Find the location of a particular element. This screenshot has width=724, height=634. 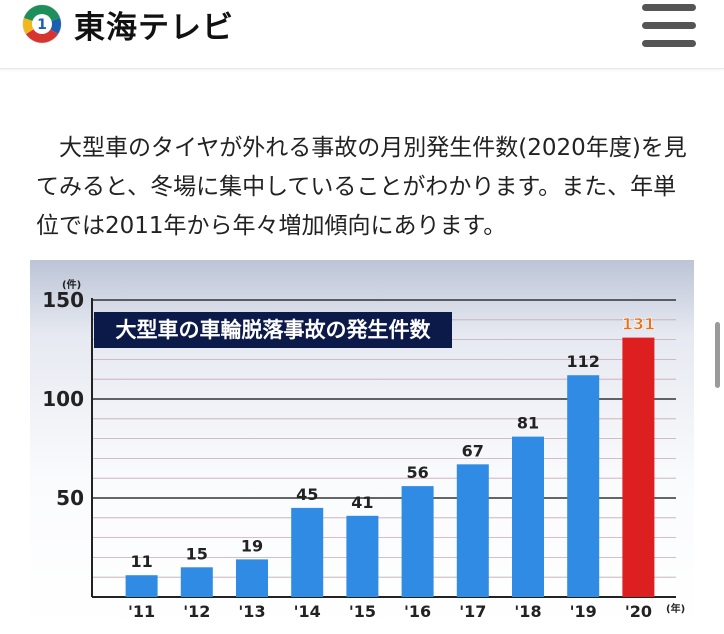

bar-value-label: 15 is located at coordinates (197, 553).